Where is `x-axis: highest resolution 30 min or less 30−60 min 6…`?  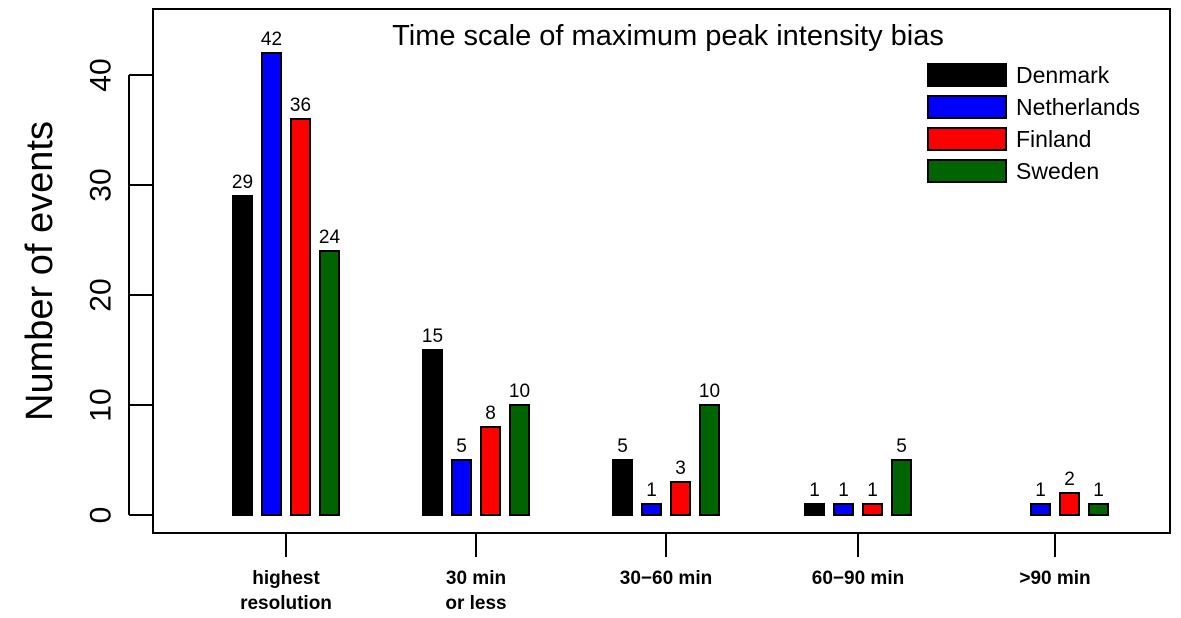
x-axis: highest resolution 30 min or less 30−60 min 6… is located at coordinates (665, 573).